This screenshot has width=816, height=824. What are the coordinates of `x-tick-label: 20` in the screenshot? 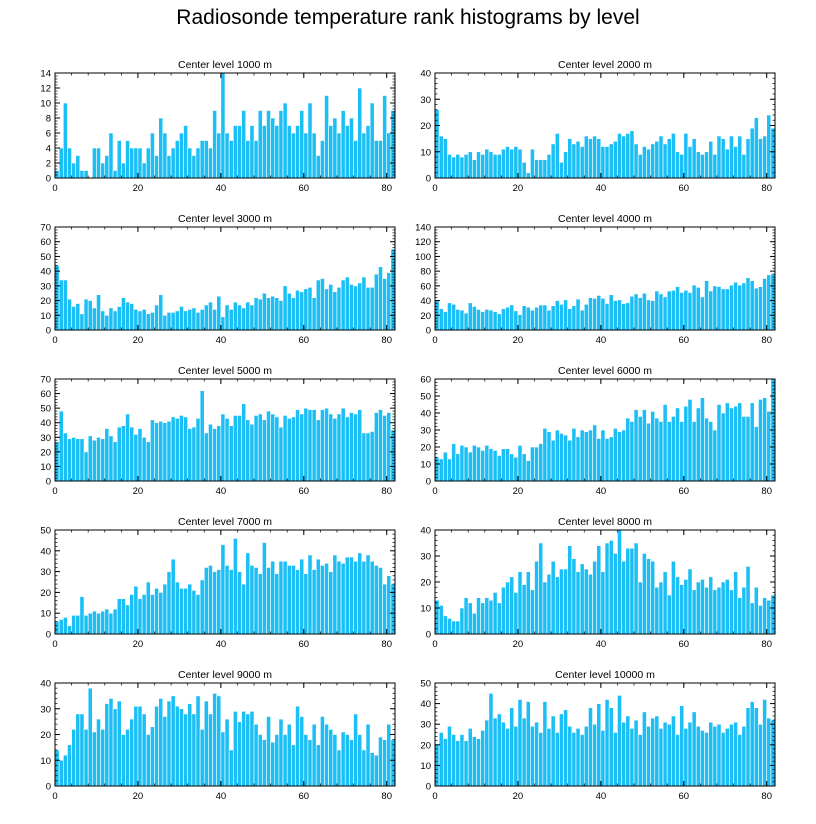 It's located at (138, 796).